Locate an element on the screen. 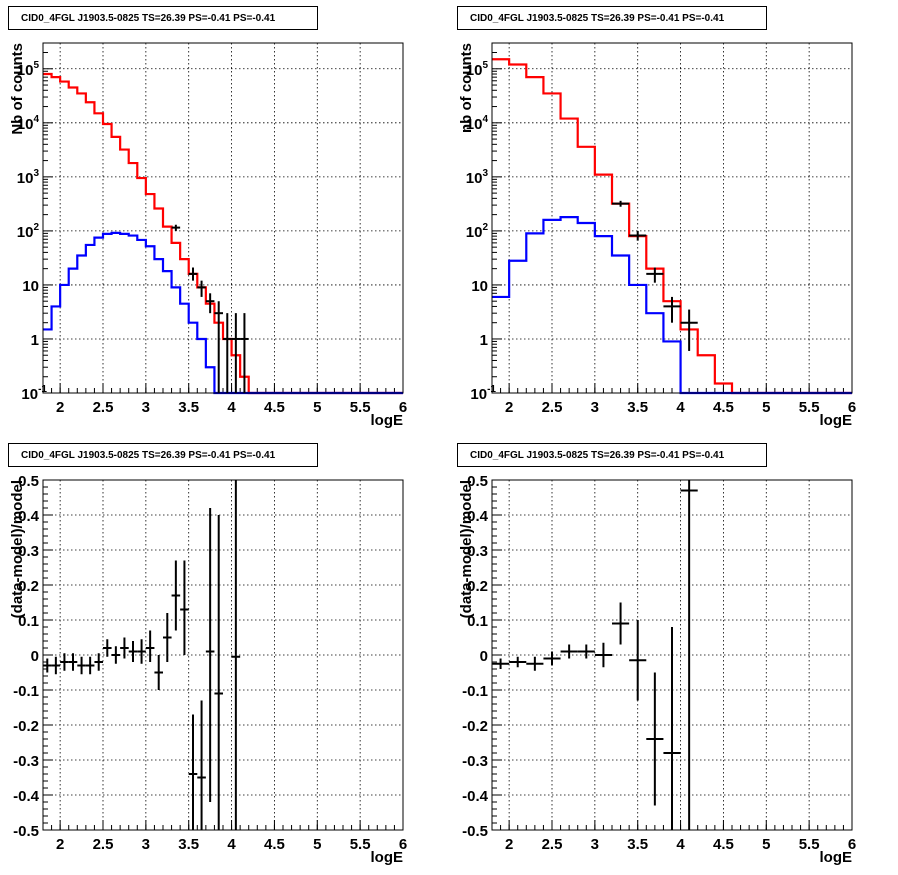 The width and height of the screenshot is (898, 875). y-axis-label: Nb of counts is located at coordinates (17, 89).